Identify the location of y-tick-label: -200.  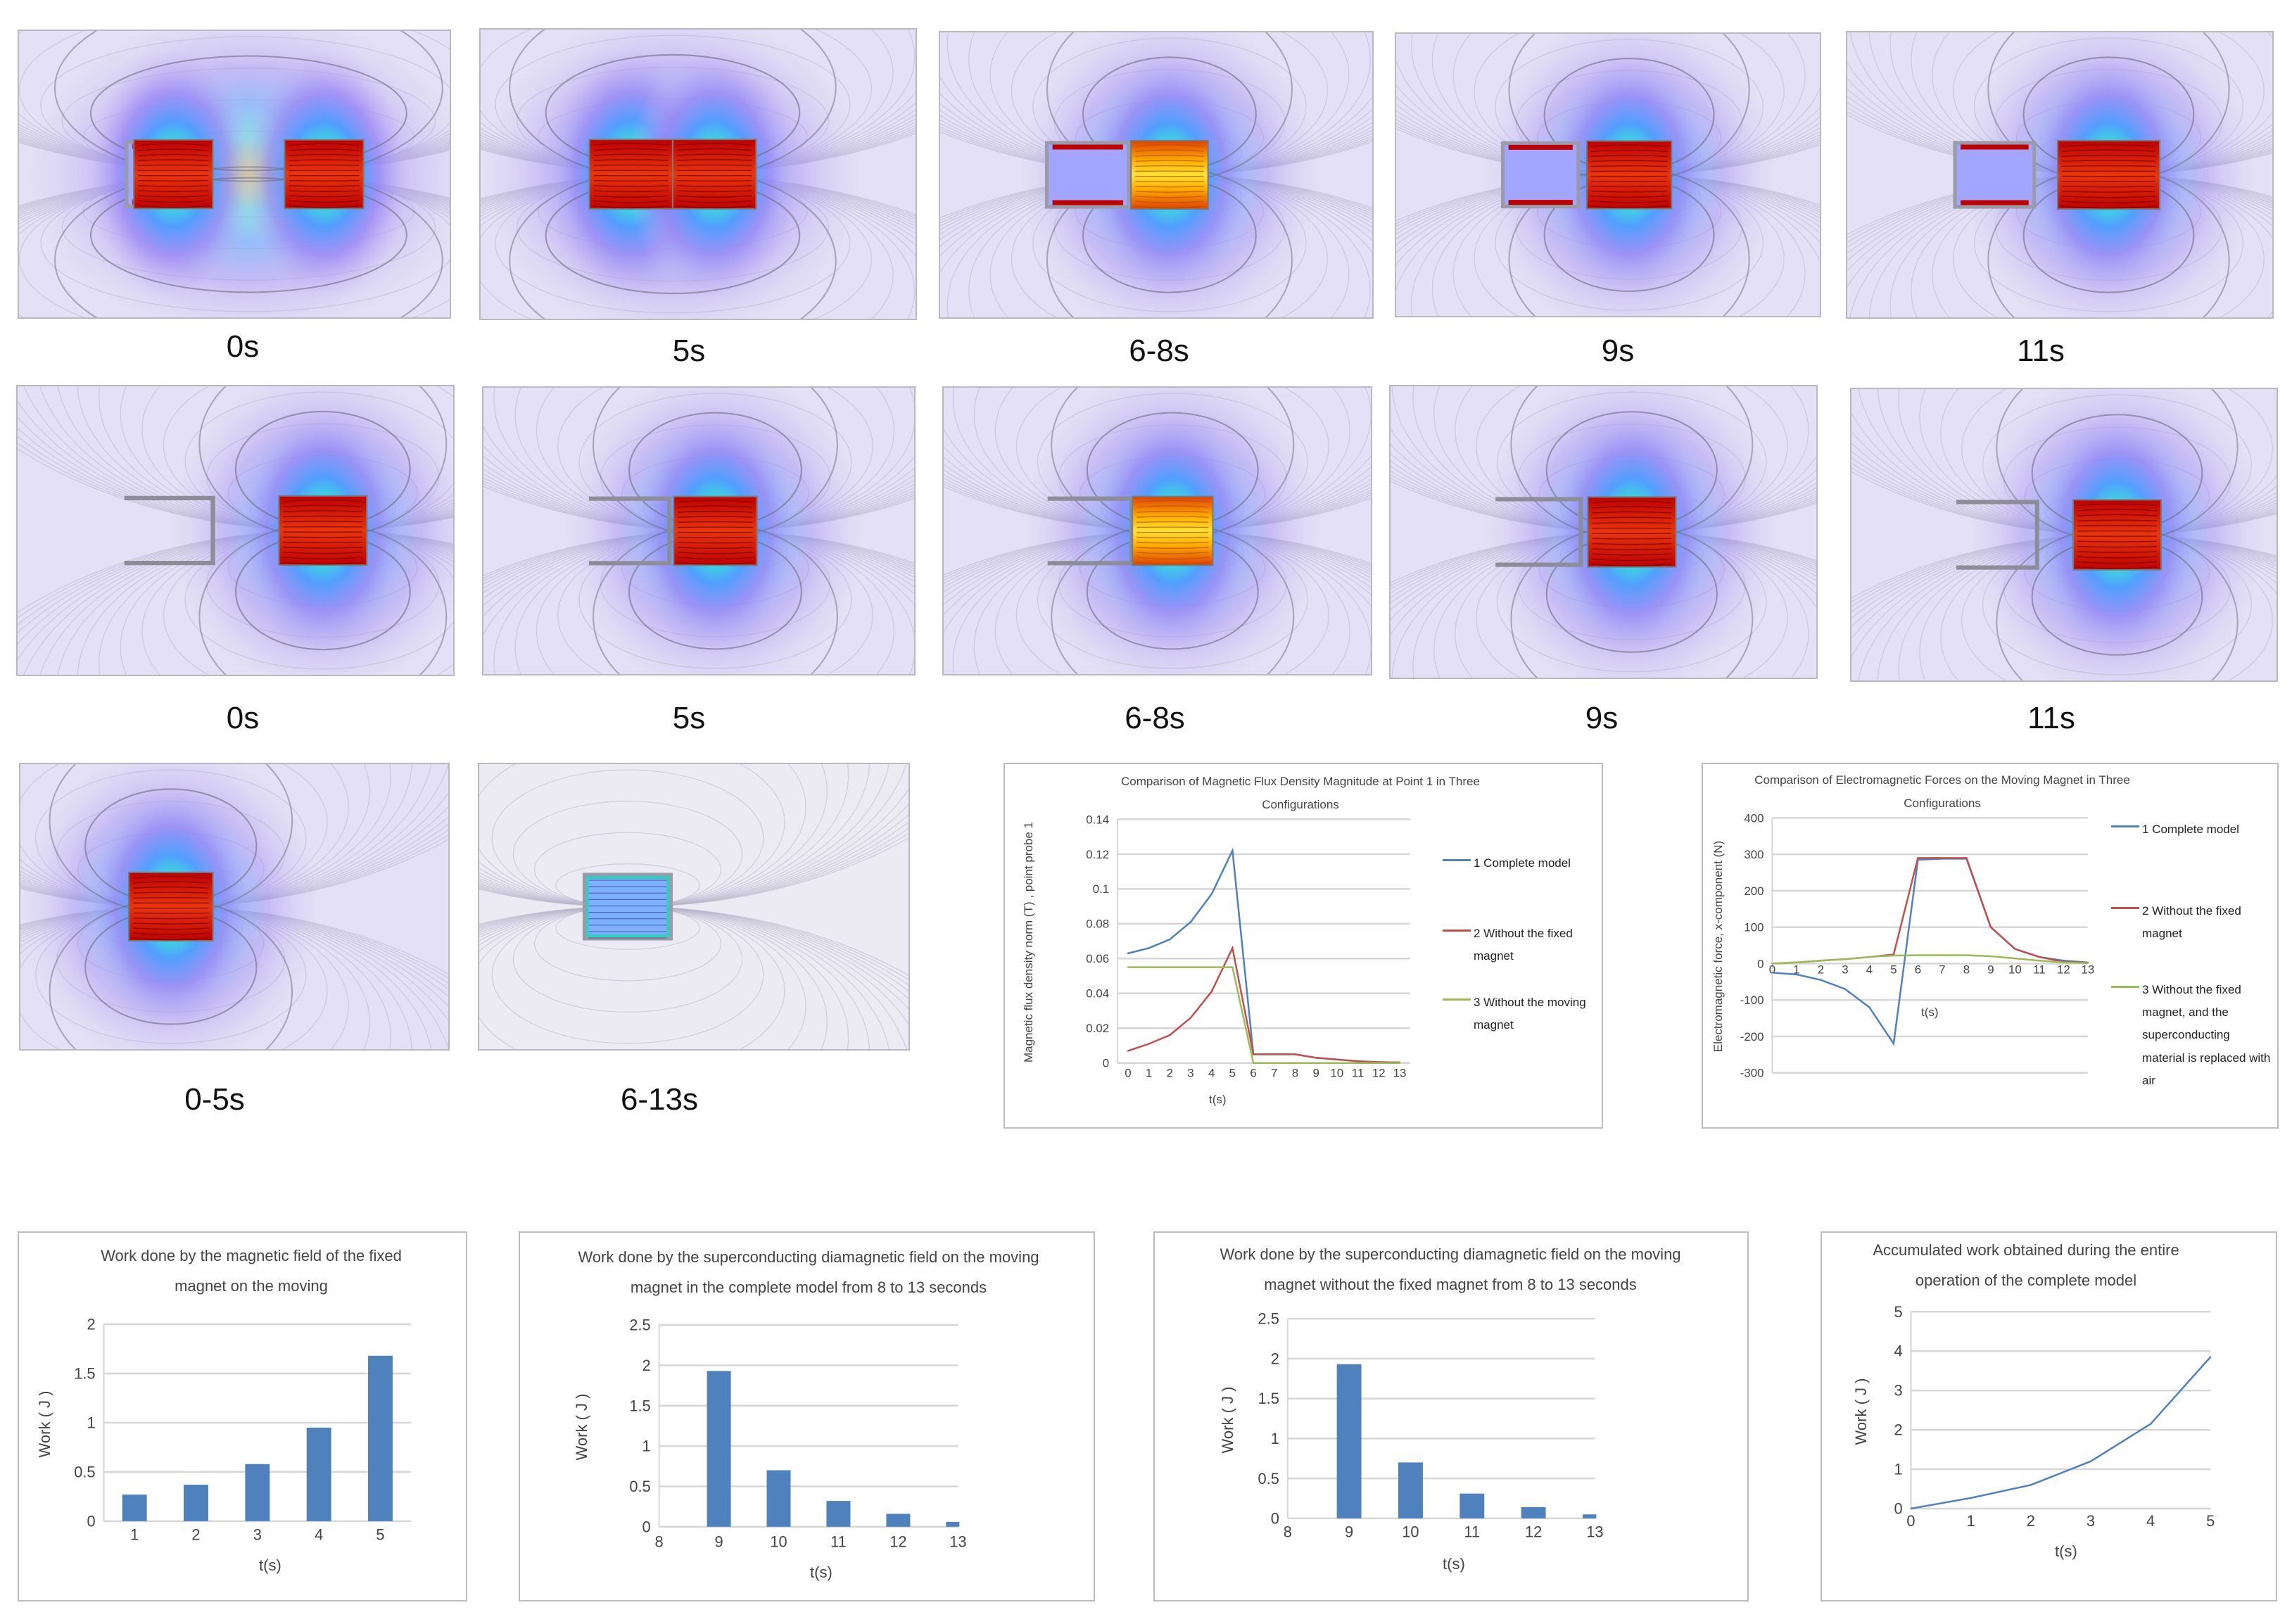
(1752, 1036).